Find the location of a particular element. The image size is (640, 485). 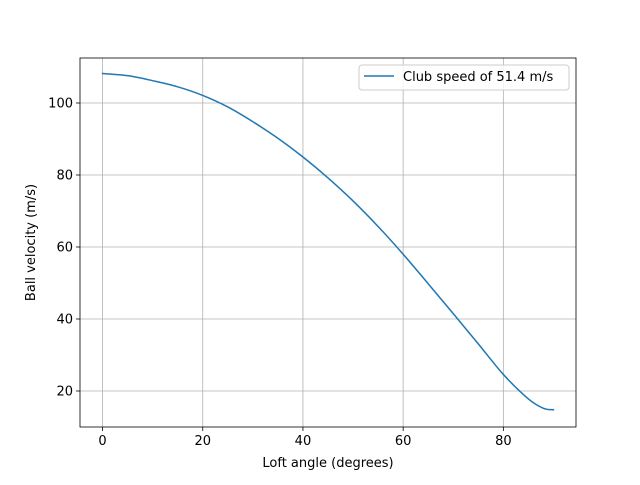

x-tick-label: 80 is located at coordinates (503, 441).